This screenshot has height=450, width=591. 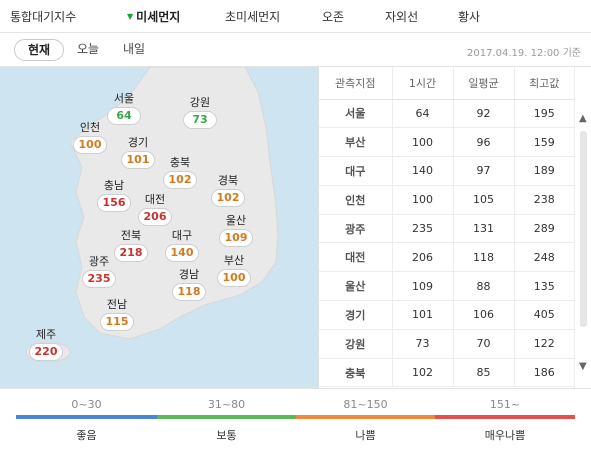 What do you see at coordinates (114, 185) in the screenshot?
I see `region-name: 충남` at bounding box center [114, 185].